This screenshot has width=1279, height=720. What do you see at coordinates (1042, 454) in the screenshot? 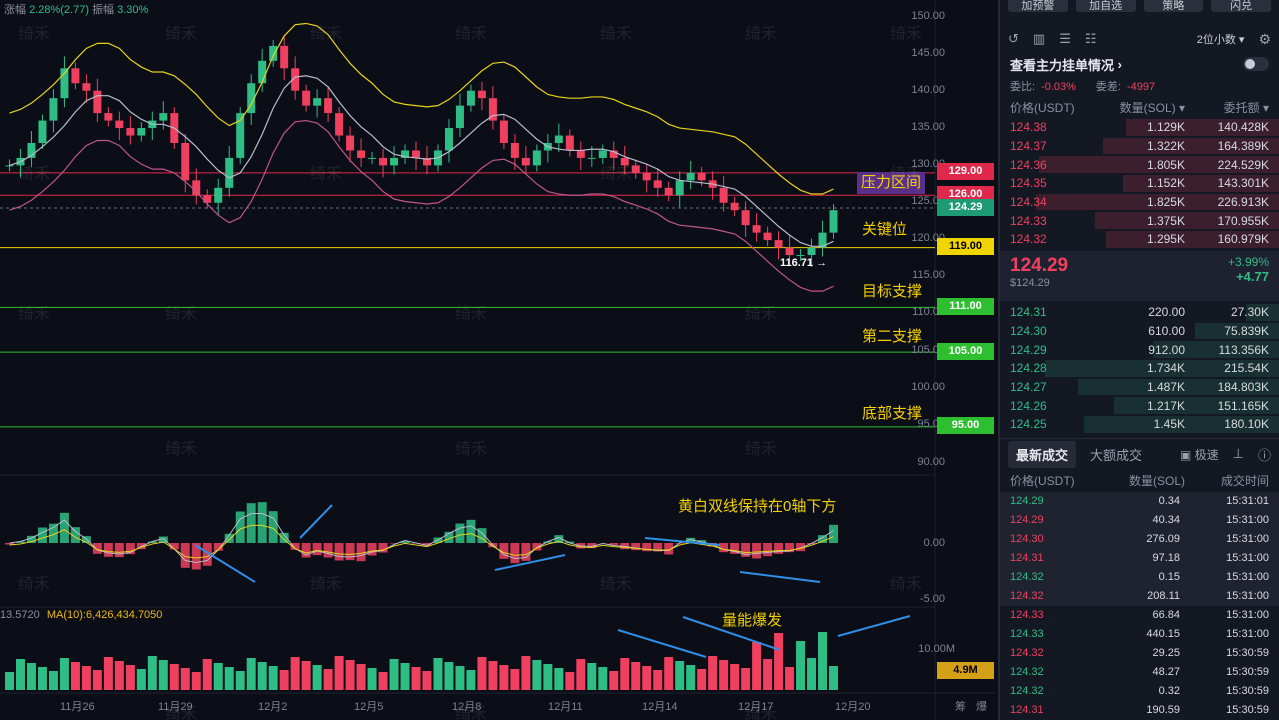
I see `tab-latest-trades: 最新成交` at bounding box center [1042, 454].